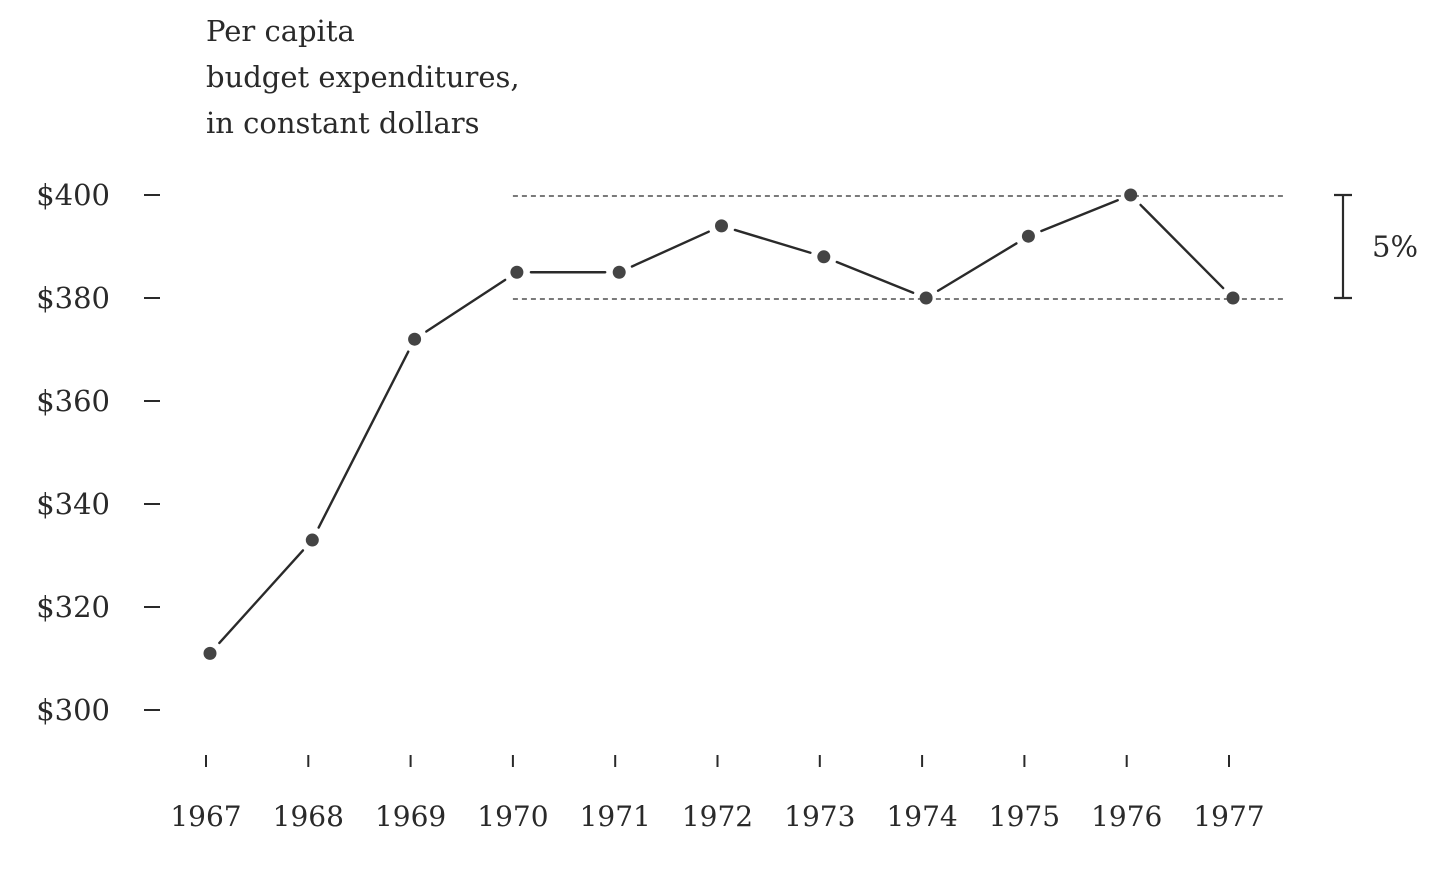 This screenshot has width=1430, height=886. I want to click on data-point-1974, so click(926, 298).